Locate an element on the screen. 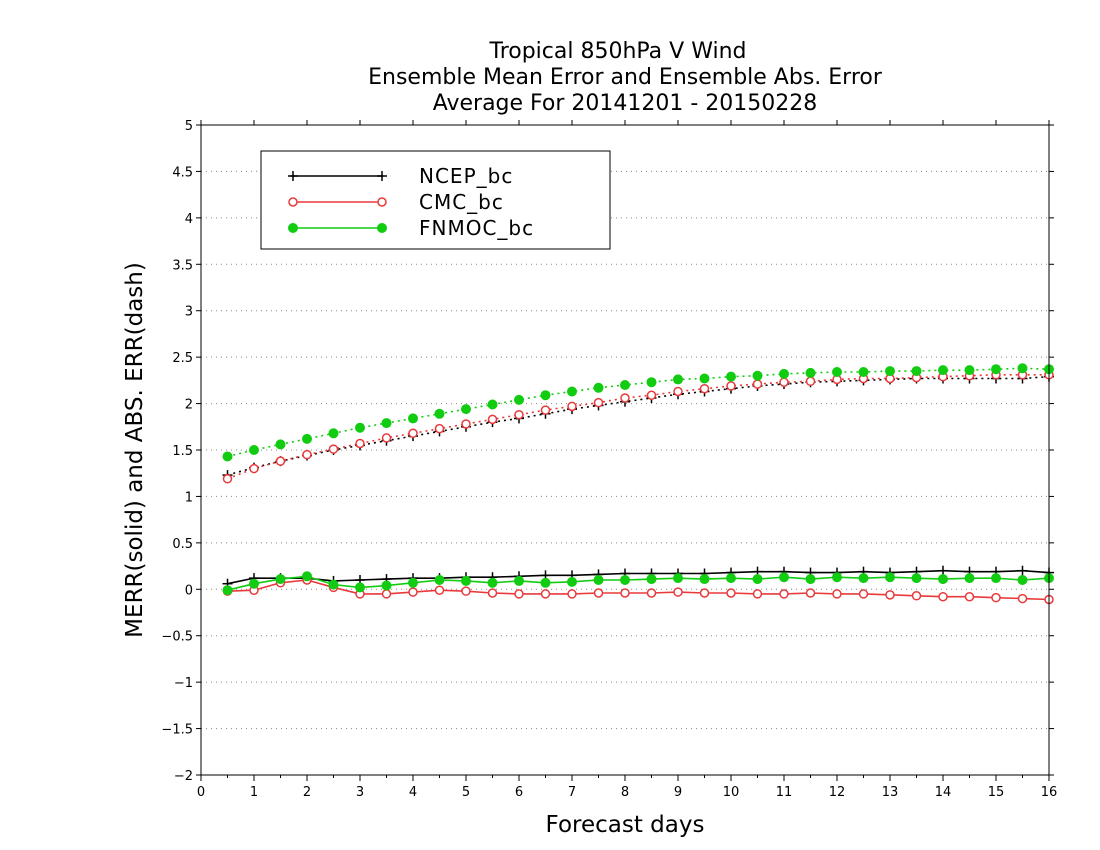  x-tick-label: 15 is located at coordinates (996, 792).